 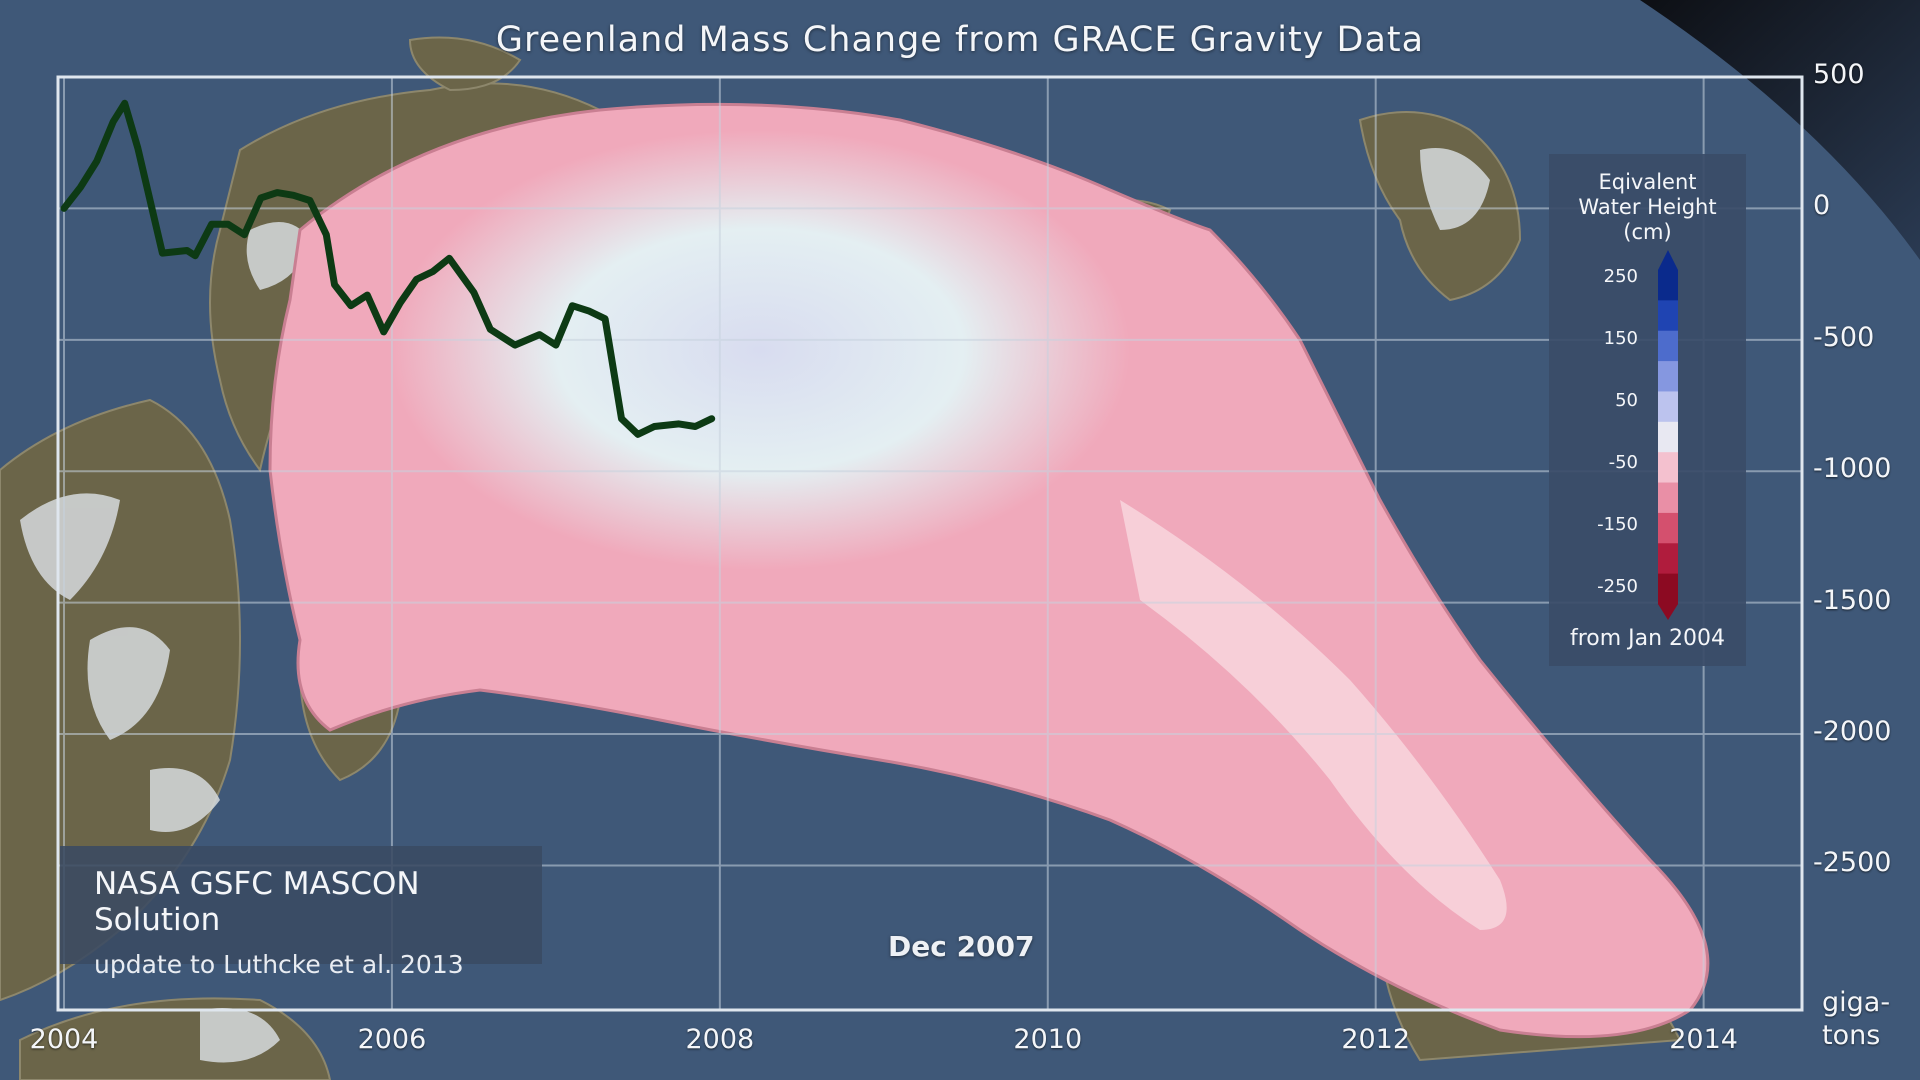 I want to click on legend-title: Eqivalent Water Height (cm), so click(x=1647, y=207).